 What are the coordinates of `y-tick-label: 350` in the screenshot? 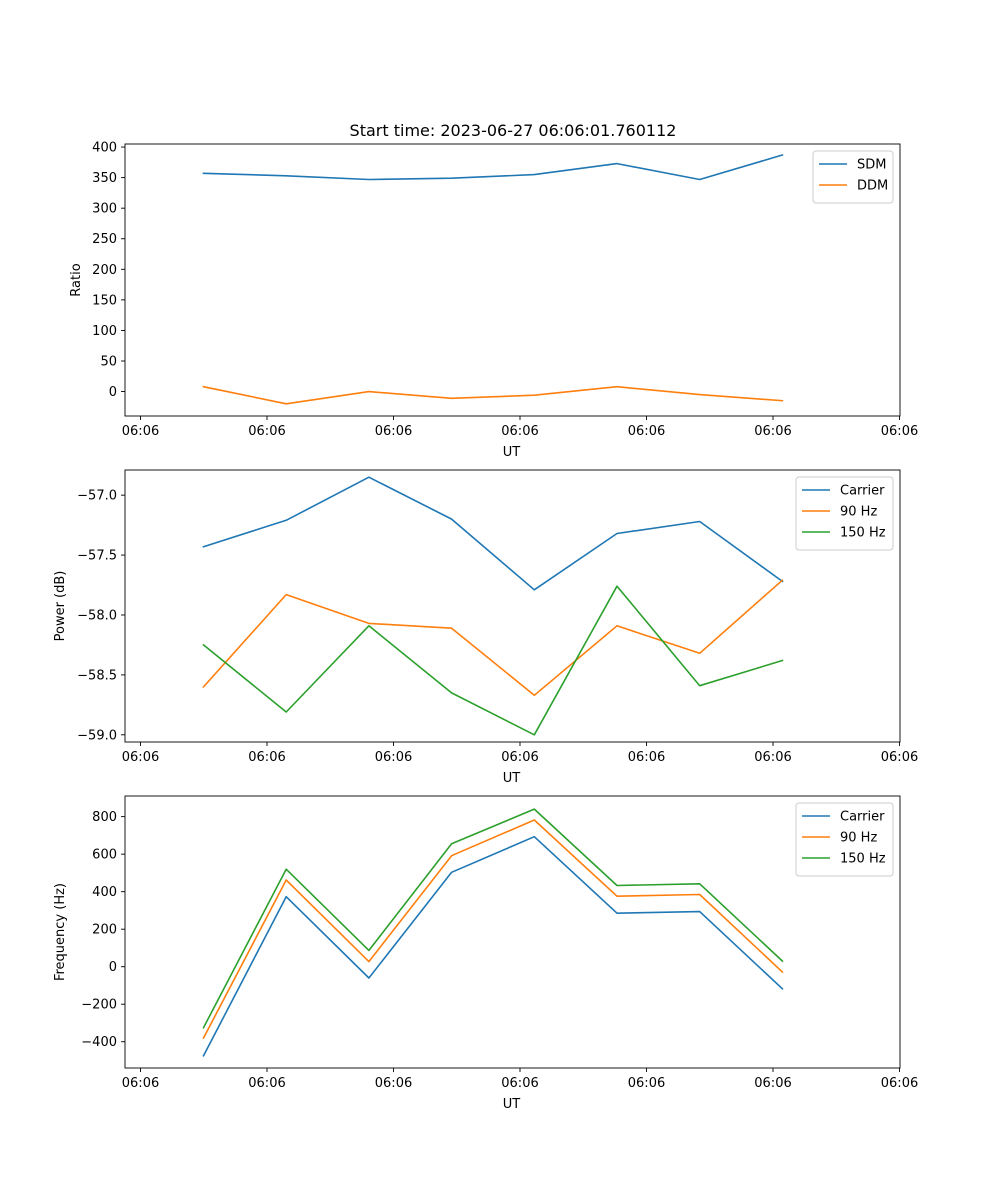 It's located at (104, 178).